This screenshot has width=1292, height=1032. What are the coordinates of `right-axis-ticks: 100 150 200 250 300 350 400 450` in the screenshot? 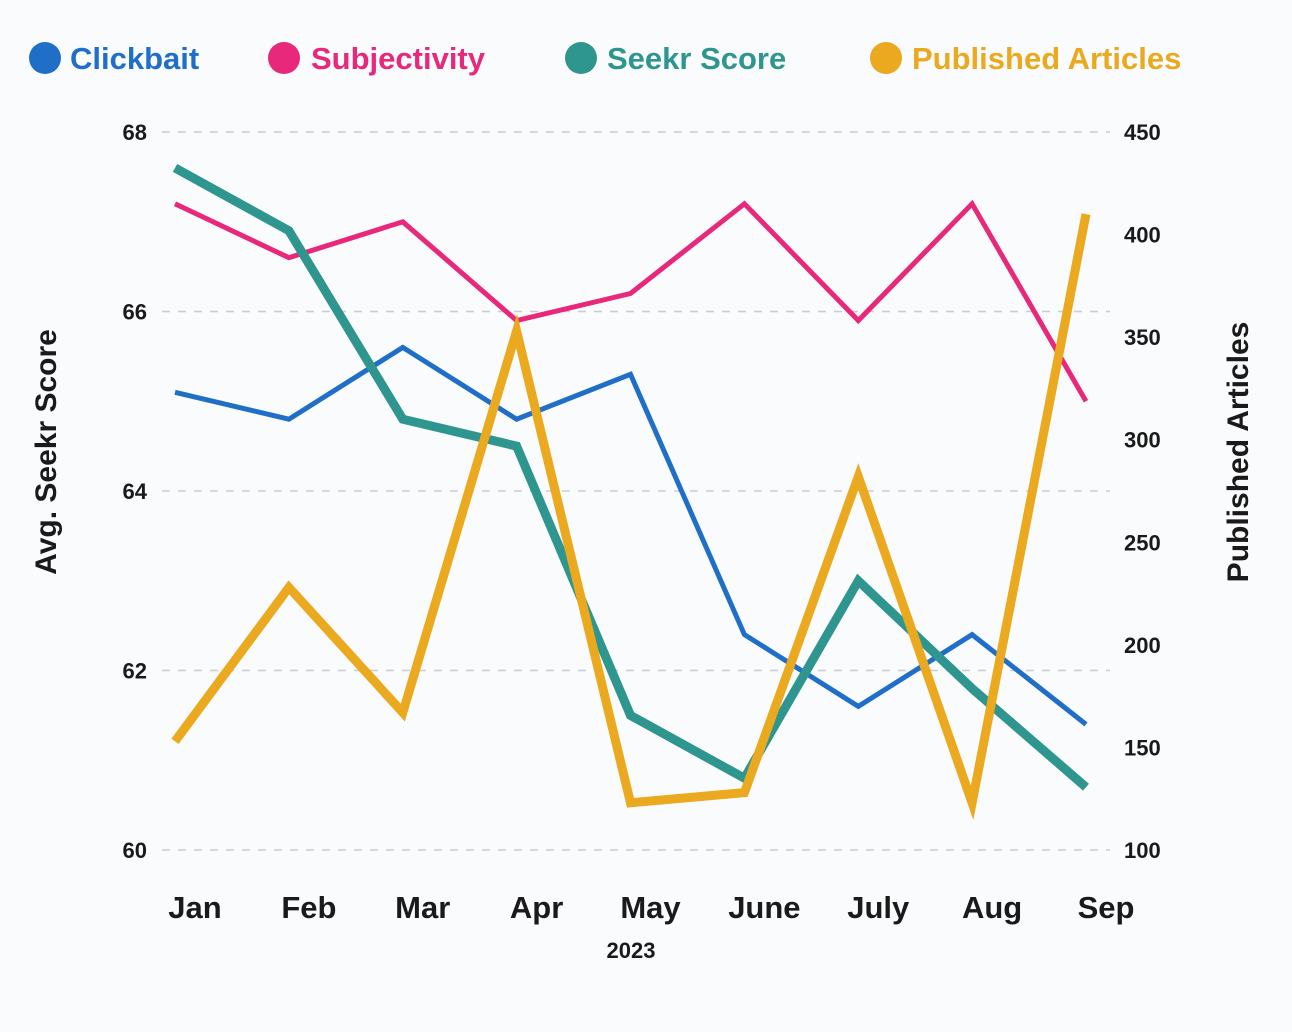 It's located at (1142, 491).